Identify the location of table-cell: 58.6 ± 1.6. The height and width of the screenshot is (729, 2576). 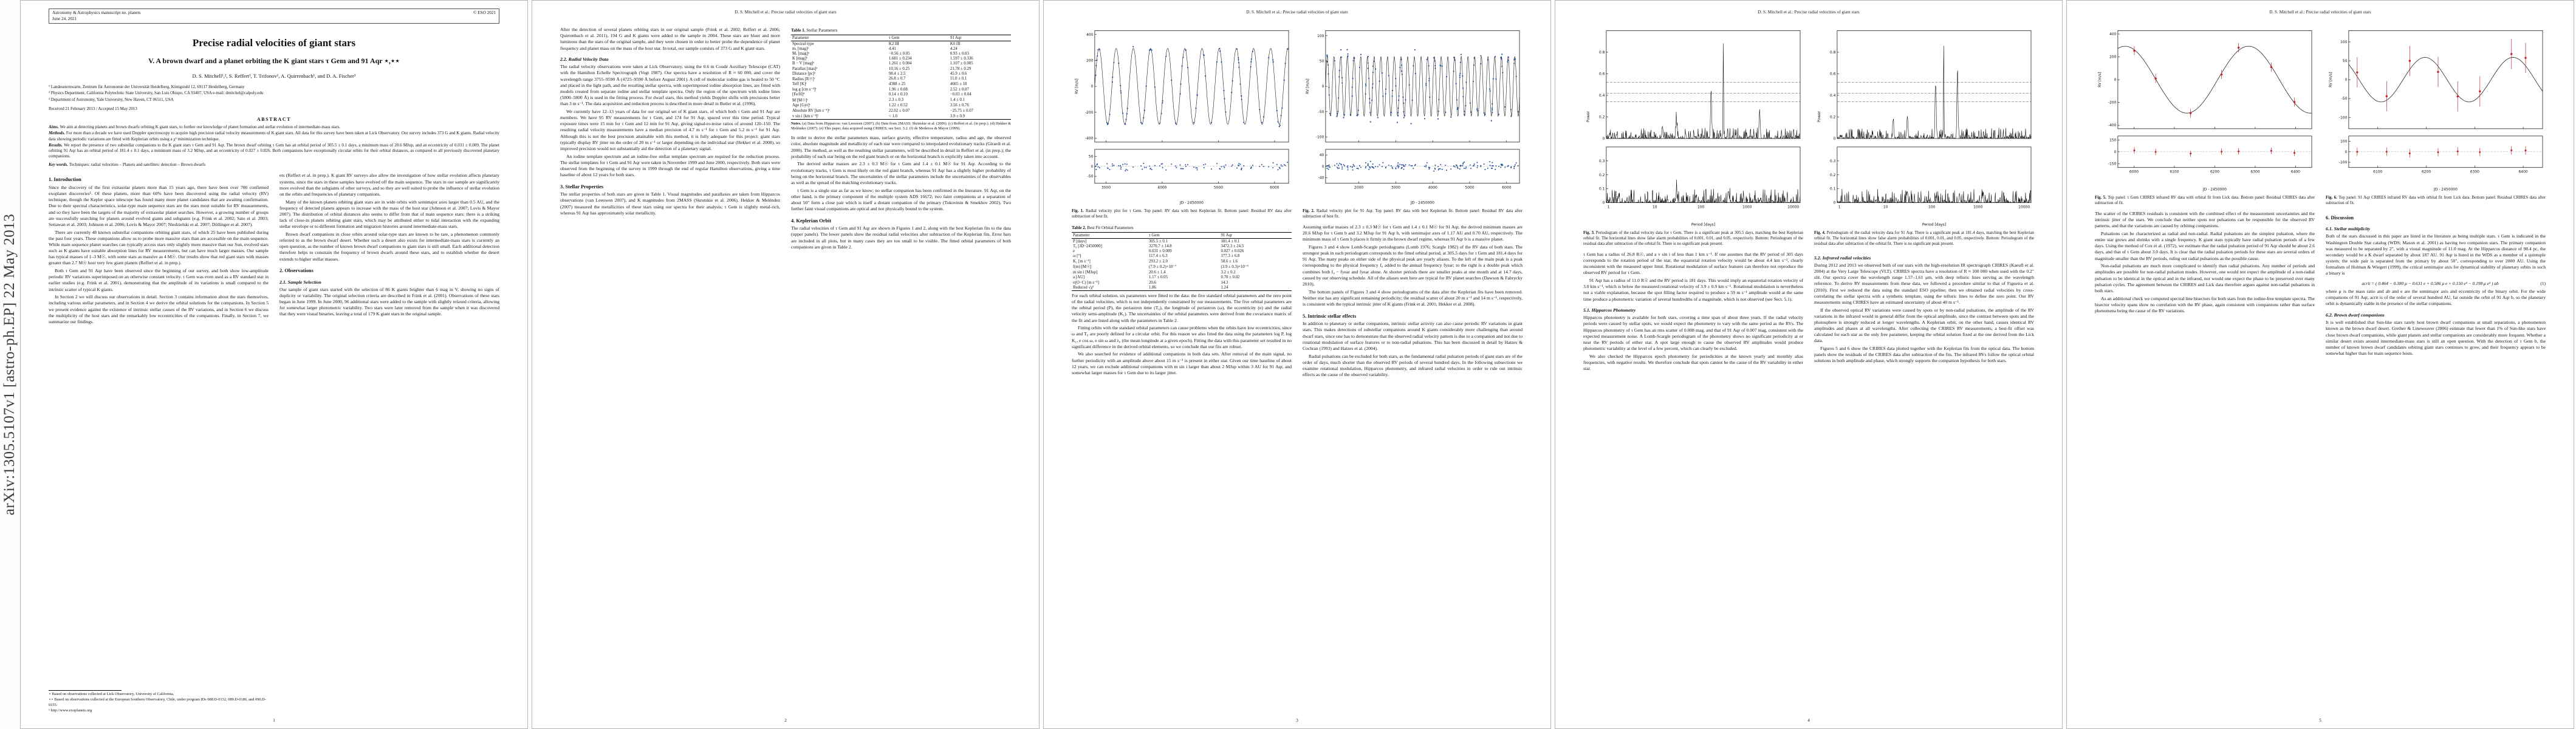
(1229, 262).